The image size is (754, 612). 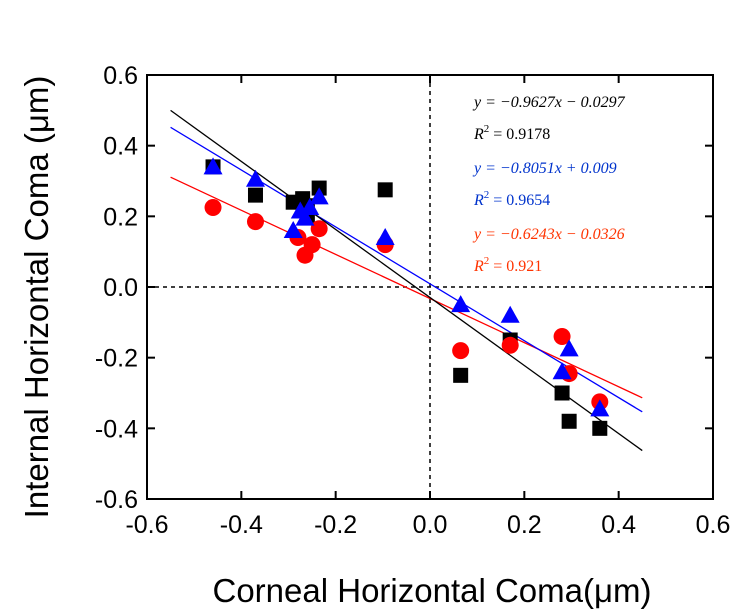 I want to click on r-squared-value: R2 = 0.921, so click(x=507, y=265).